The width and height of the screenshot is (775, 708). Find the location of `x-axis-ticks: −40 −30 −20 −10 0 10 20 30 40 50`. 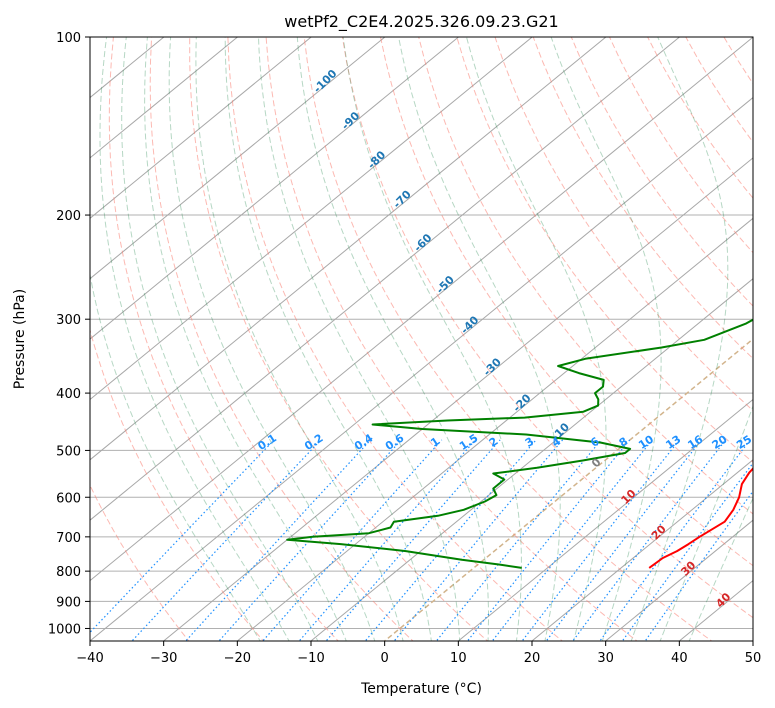

x-axis-ticks: −40 −30 −20 −10 0 10 20 30 40 50 is located at coordinates (418, 653).